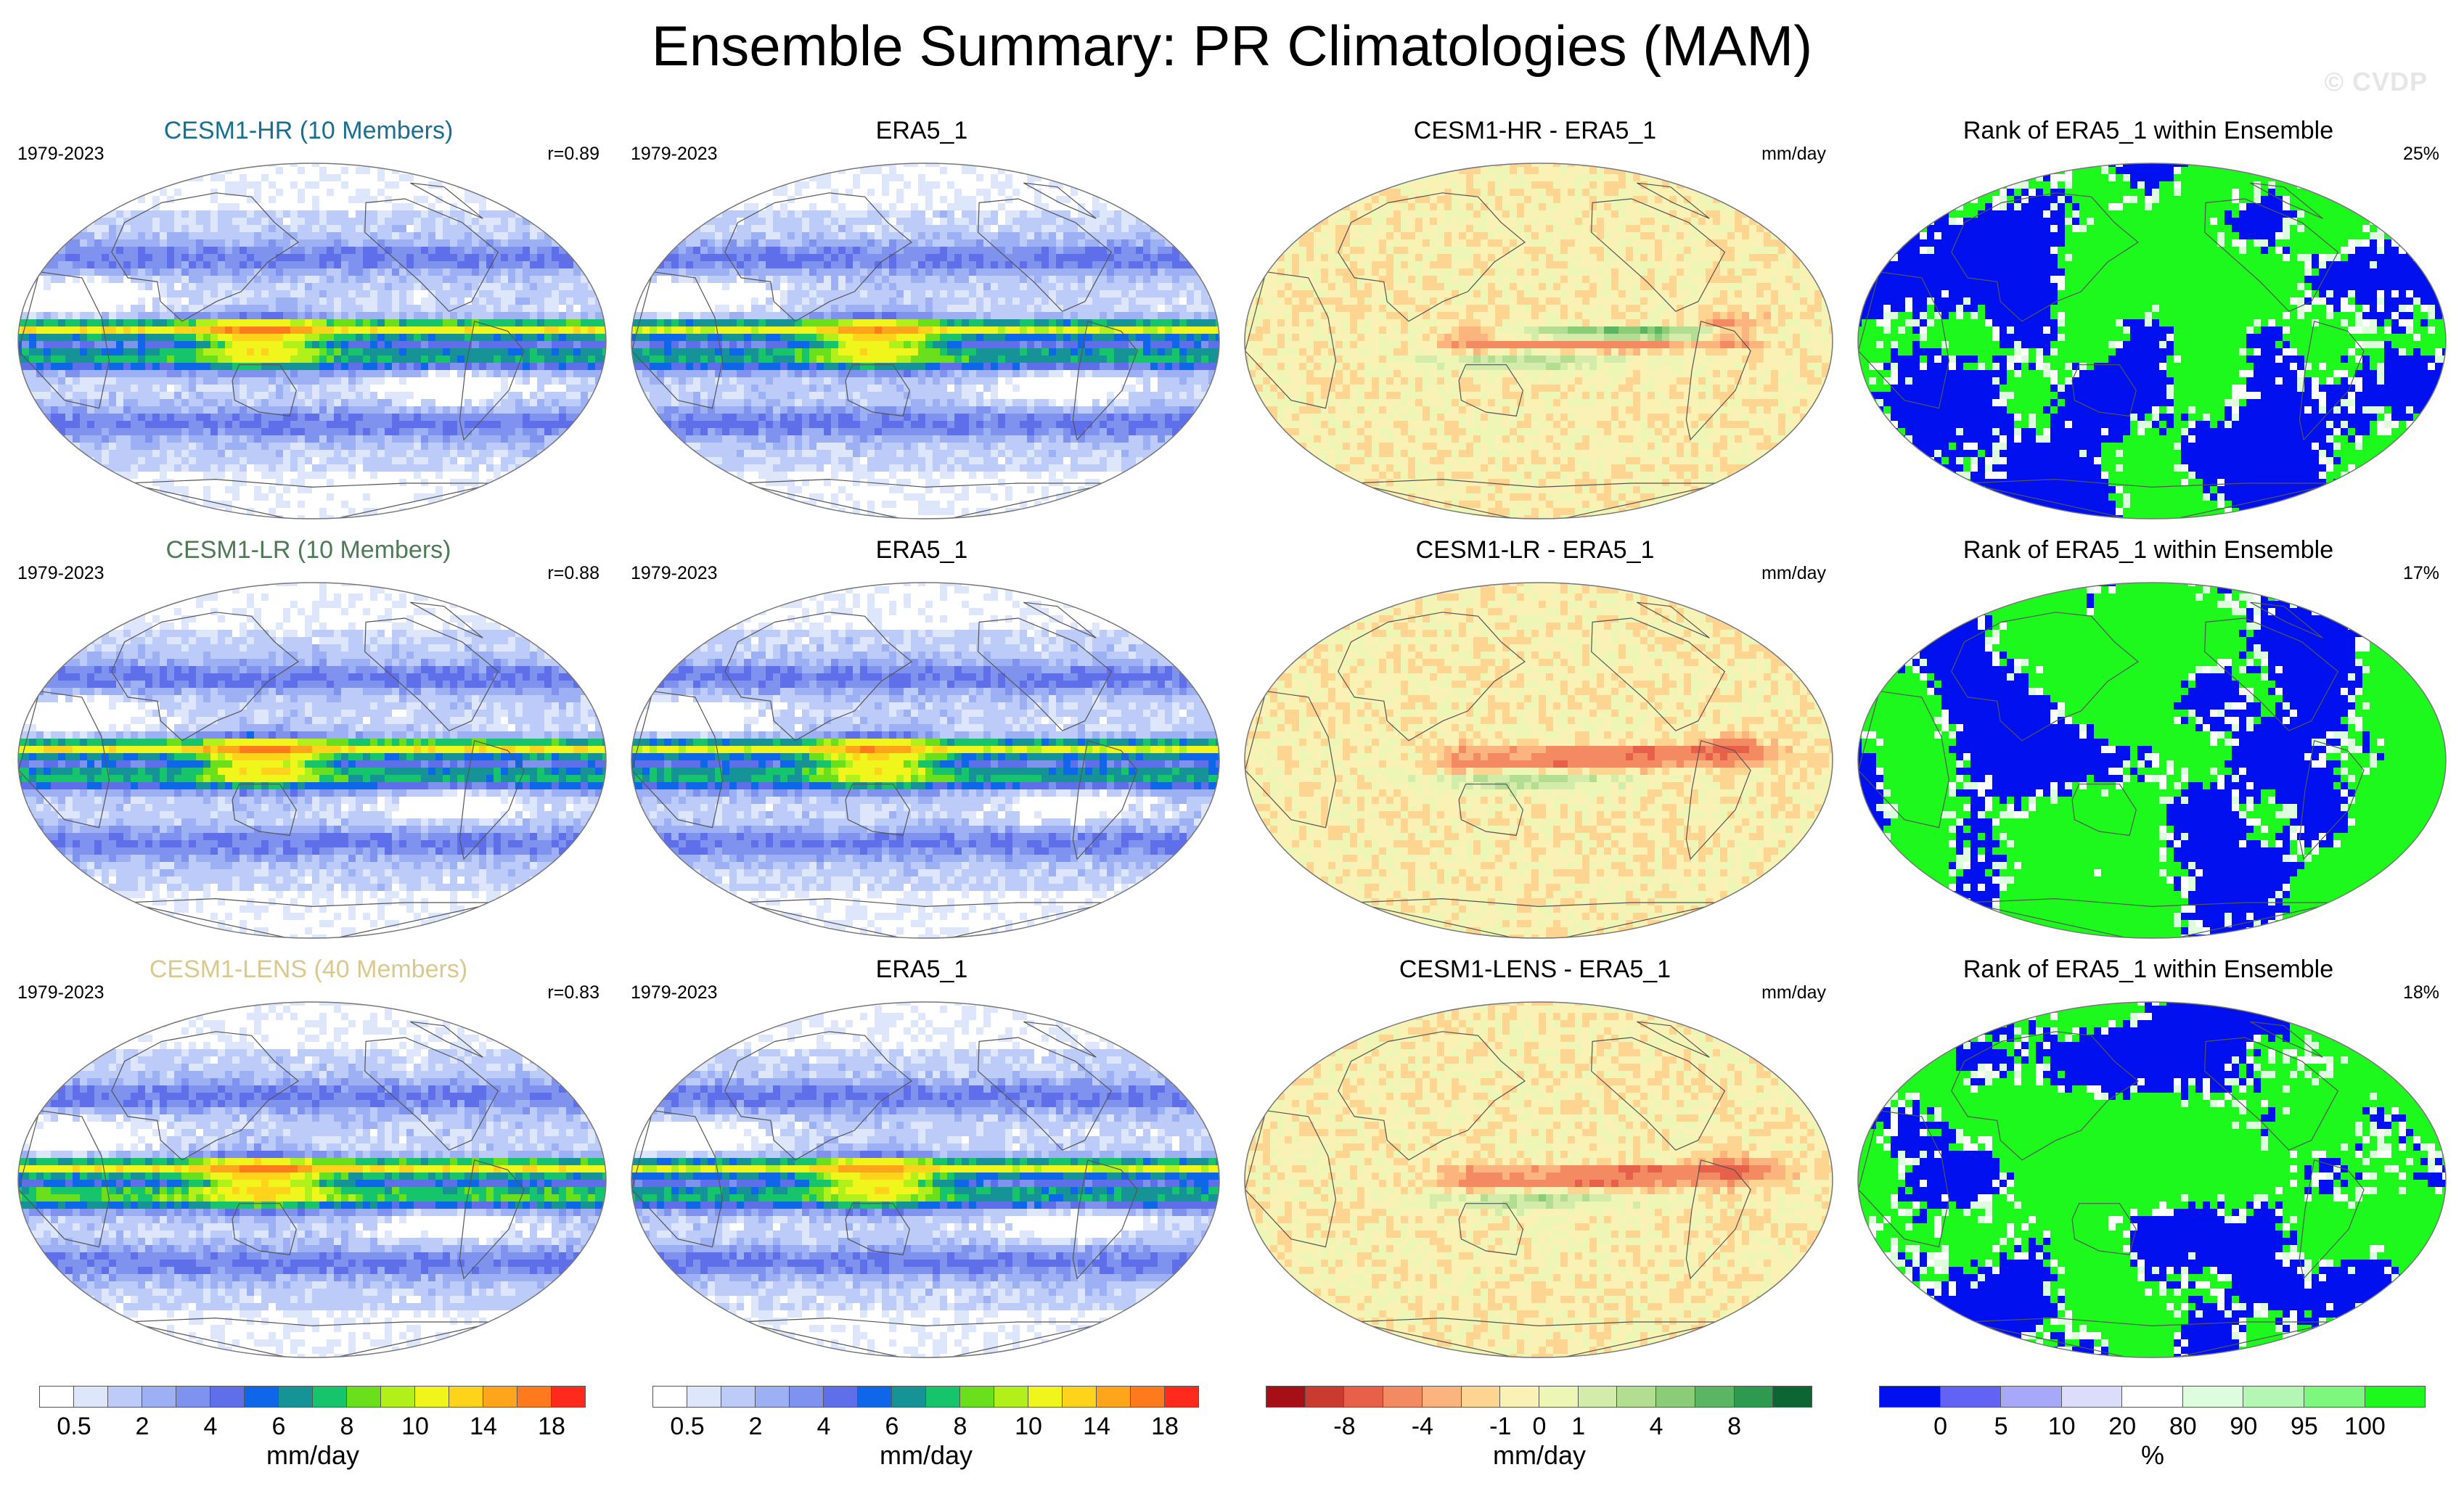 The width and height of the screenshot is (2464, 1491). Describe the element at coordinates (1535, 969) in the screenshot. I see `panel-title: CESM1-LENS - ERA5_1` at that location.